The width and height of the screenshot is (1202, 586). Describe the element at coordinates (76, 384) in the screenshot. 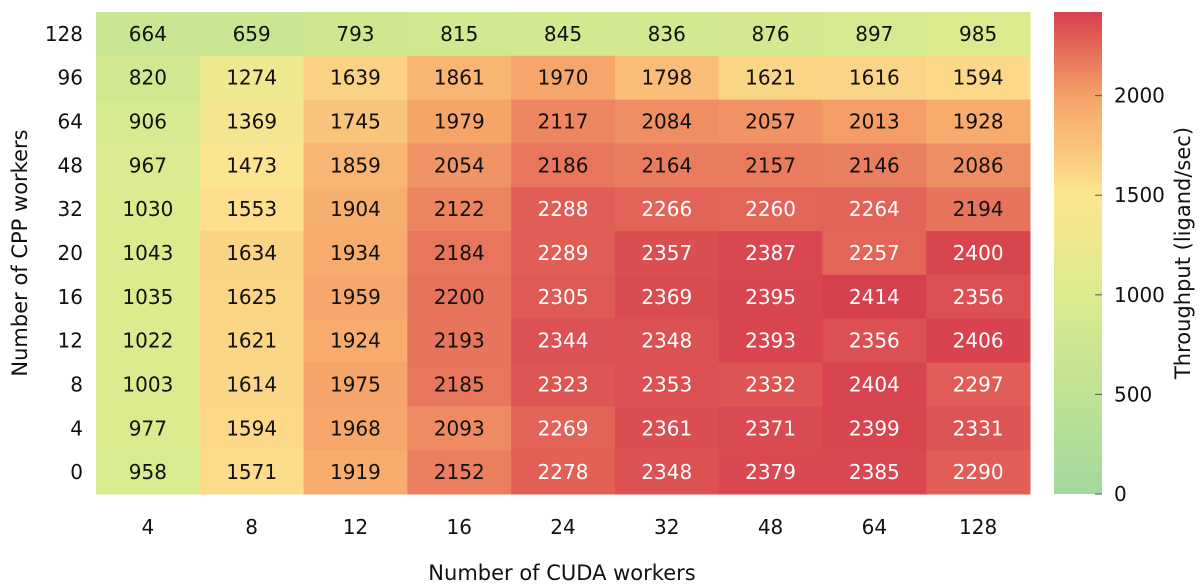

I see `y-tick-label: 8` at that location.